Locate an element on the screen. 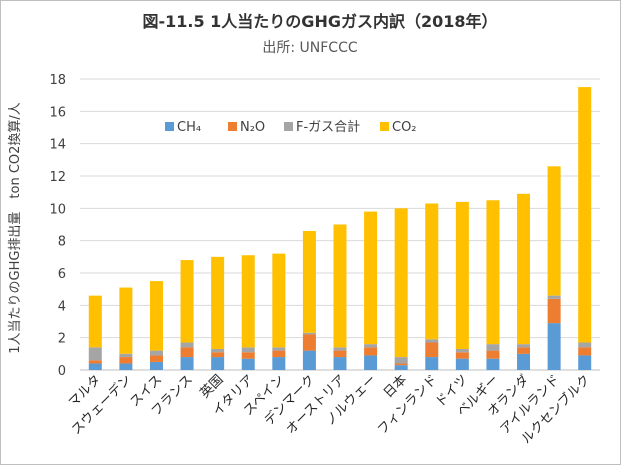  y-axis-ticks: 0 2 4 6 8 10 12 14 16 18 is located at coordinates (57, 226).